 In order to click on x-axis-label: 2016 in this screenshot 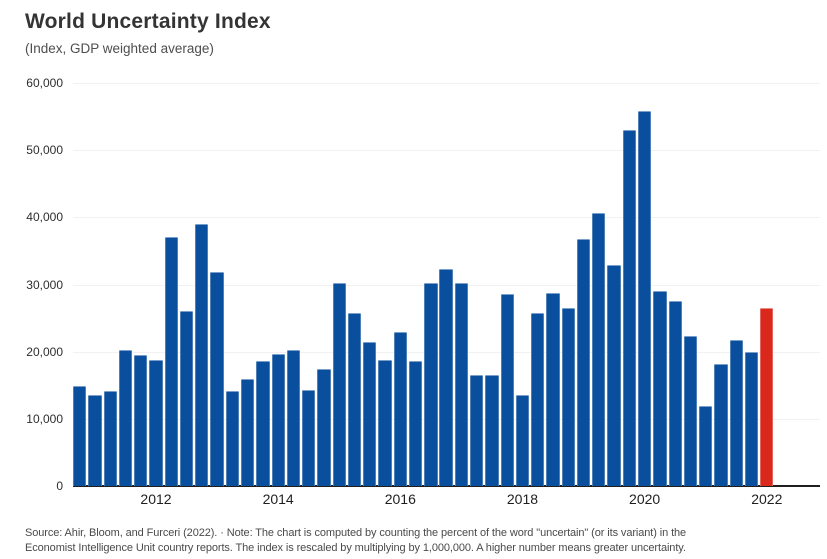, I will do `click(400, 499)`.